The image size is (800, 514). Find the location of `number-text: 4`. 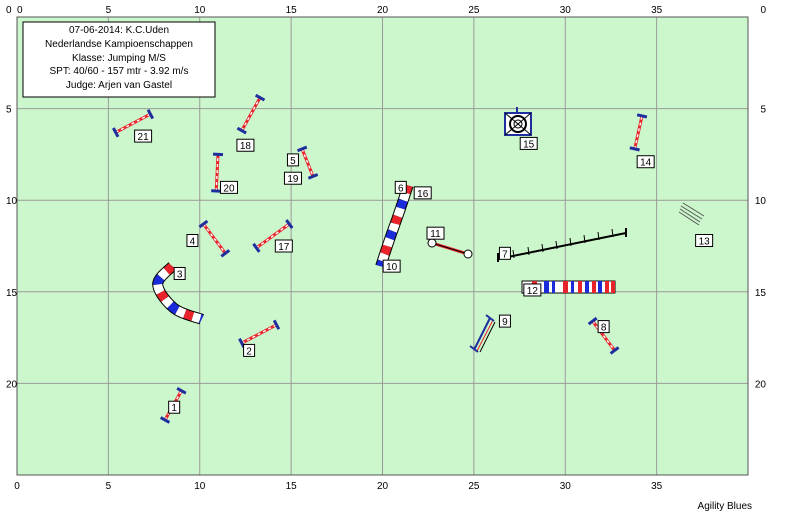

number-text: 4 is located at coordinates (193, 242).